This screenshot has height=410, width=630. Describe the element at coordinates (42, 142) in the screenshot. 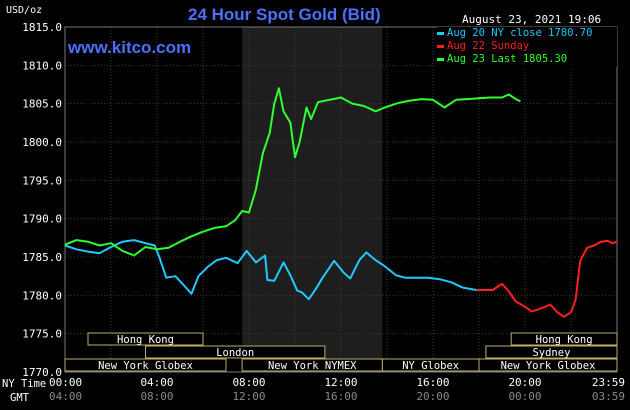

I see `y-tick-label: 1800.0` at that location.